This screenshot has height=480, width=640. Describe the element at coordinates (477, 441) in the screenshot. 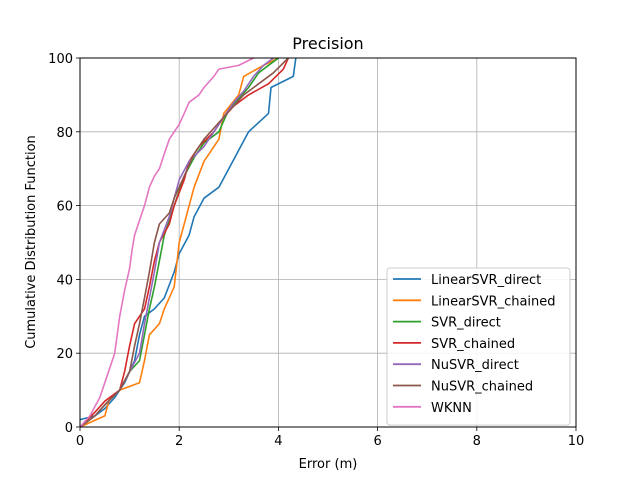

I see `x-tick-label: 8` at that location.